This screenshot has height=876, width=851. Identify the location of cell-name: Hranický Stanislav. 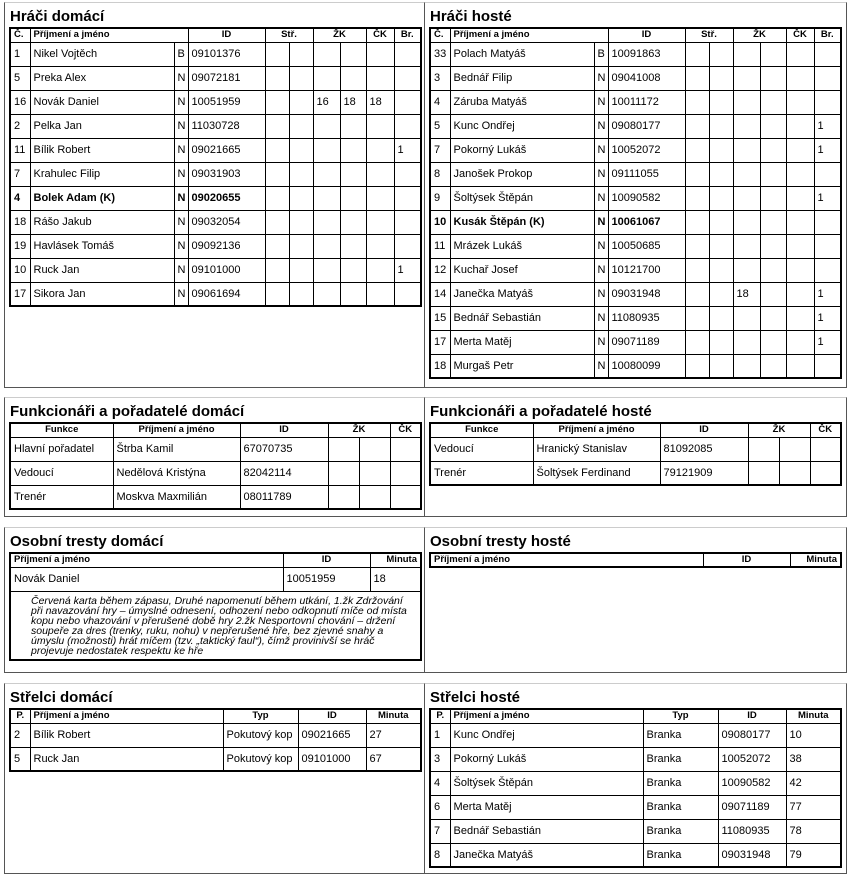
(596, 449).